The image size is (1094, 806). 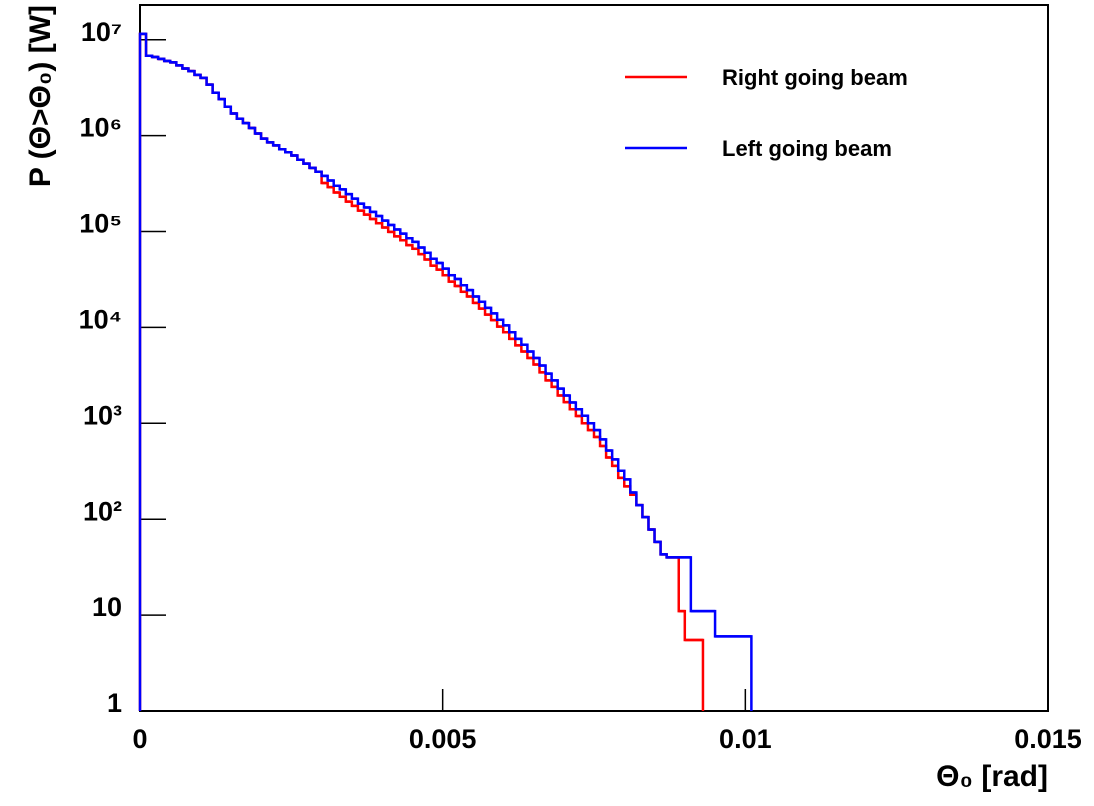 I want to click on y-tick-label: 10⁶, so click(x=101, y=128).